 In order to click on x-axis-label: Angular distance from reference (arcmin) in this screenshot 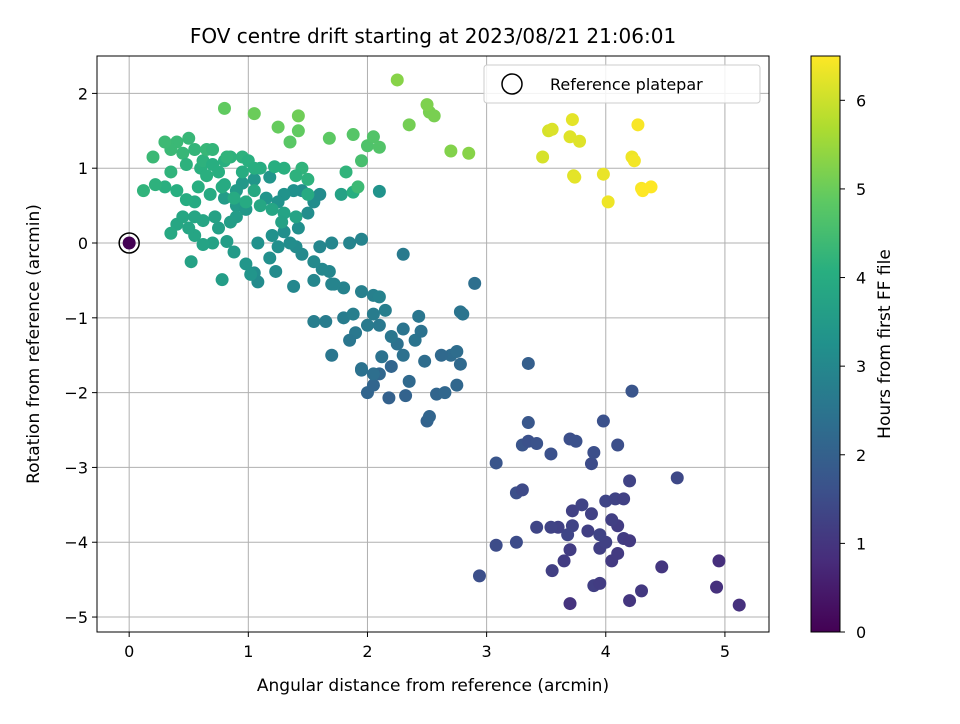, I will do `click(433, 686)`.